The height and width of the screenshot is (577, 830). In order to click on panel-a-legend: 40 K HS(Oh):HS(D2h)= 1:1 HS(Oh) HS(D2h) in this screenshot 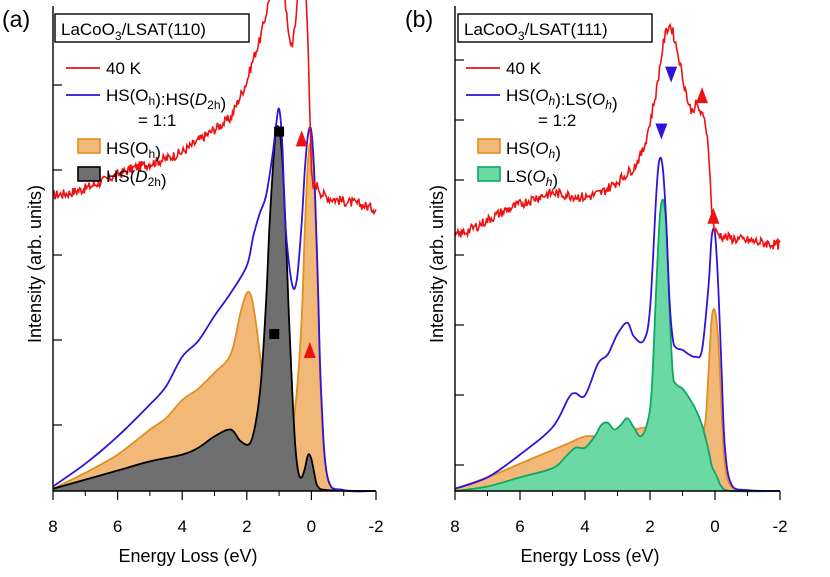, I will do `click(146, 124)`.